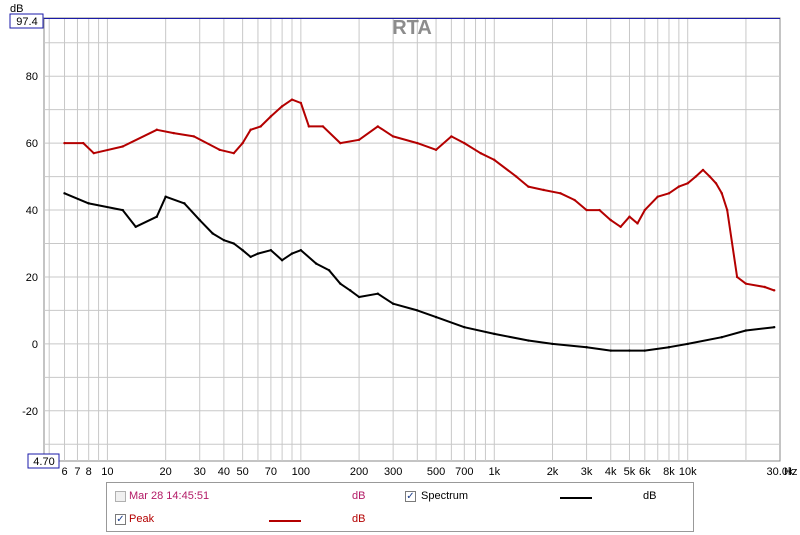 Image resolution: width=800 pixels, height=535 pixels. I want to click on x-tick-label: 8, so click(89, 472).